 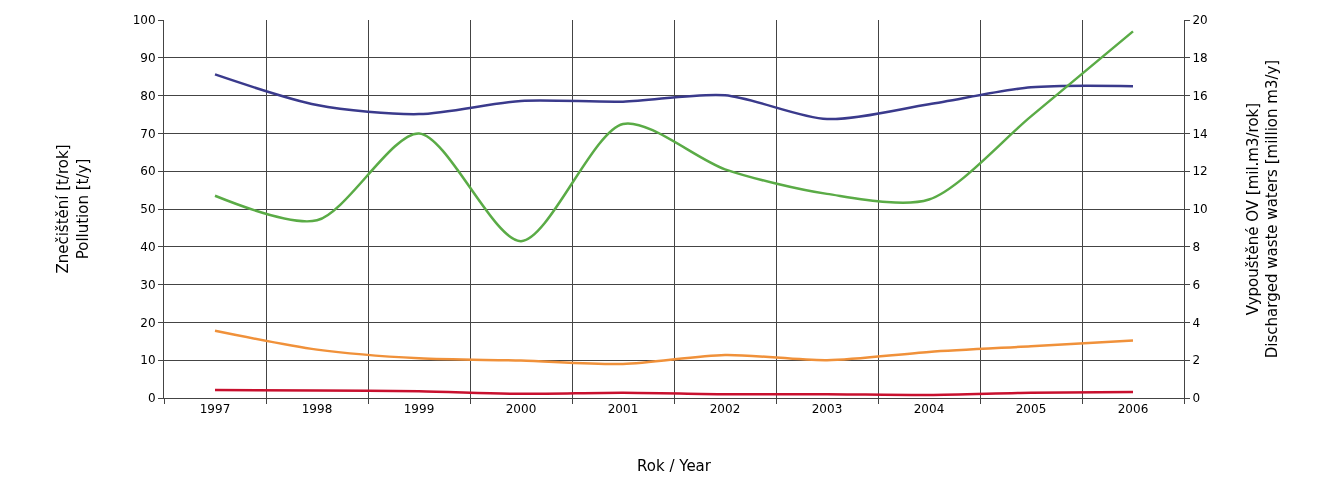 I want to click on x-tick-label: 2002, so click(x=725, y=409).